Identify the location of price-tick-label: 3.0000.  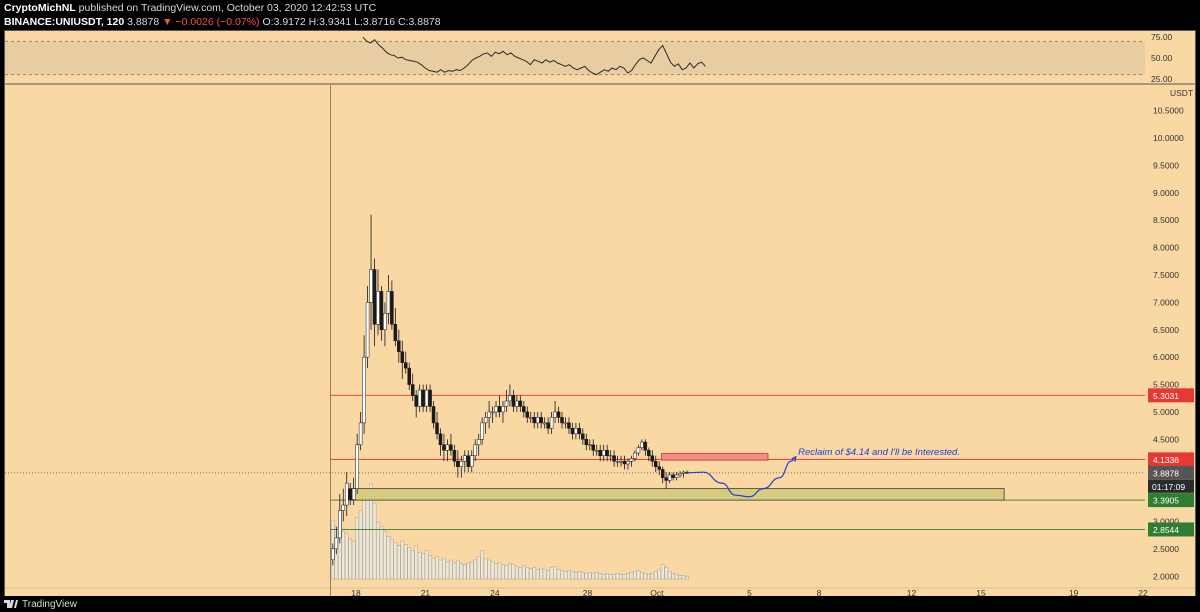
(1166, 521).